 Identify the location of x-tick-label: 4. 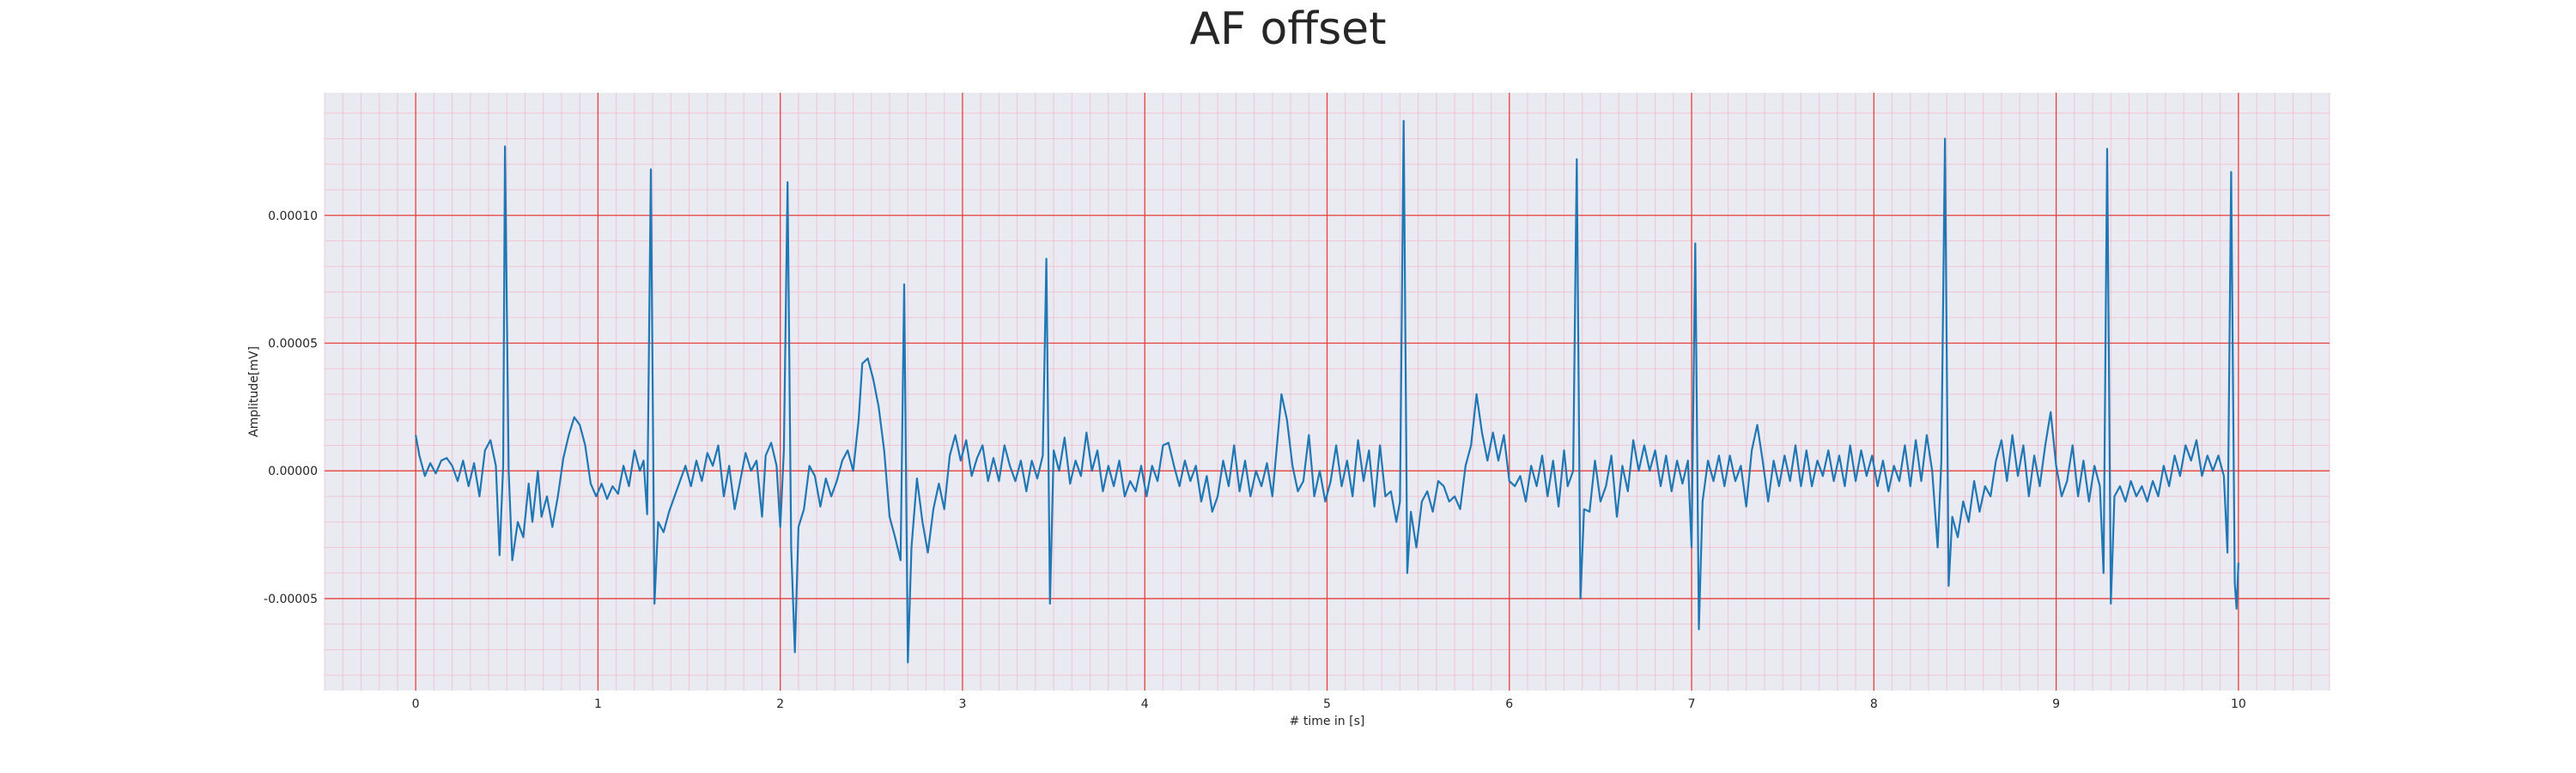
(1145, 704).